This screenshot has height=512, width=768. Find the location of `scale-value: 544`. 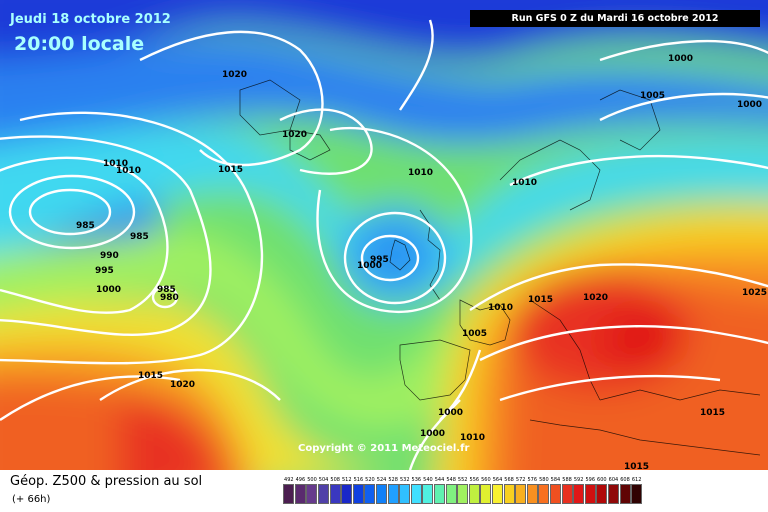

scale-value: 544 is located at coordinates (439, 480).